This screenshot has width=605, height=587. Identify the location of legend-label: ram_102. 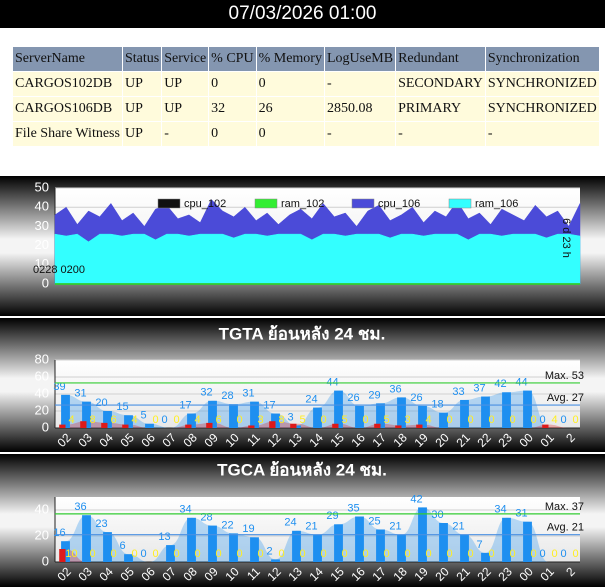
(302, 204).